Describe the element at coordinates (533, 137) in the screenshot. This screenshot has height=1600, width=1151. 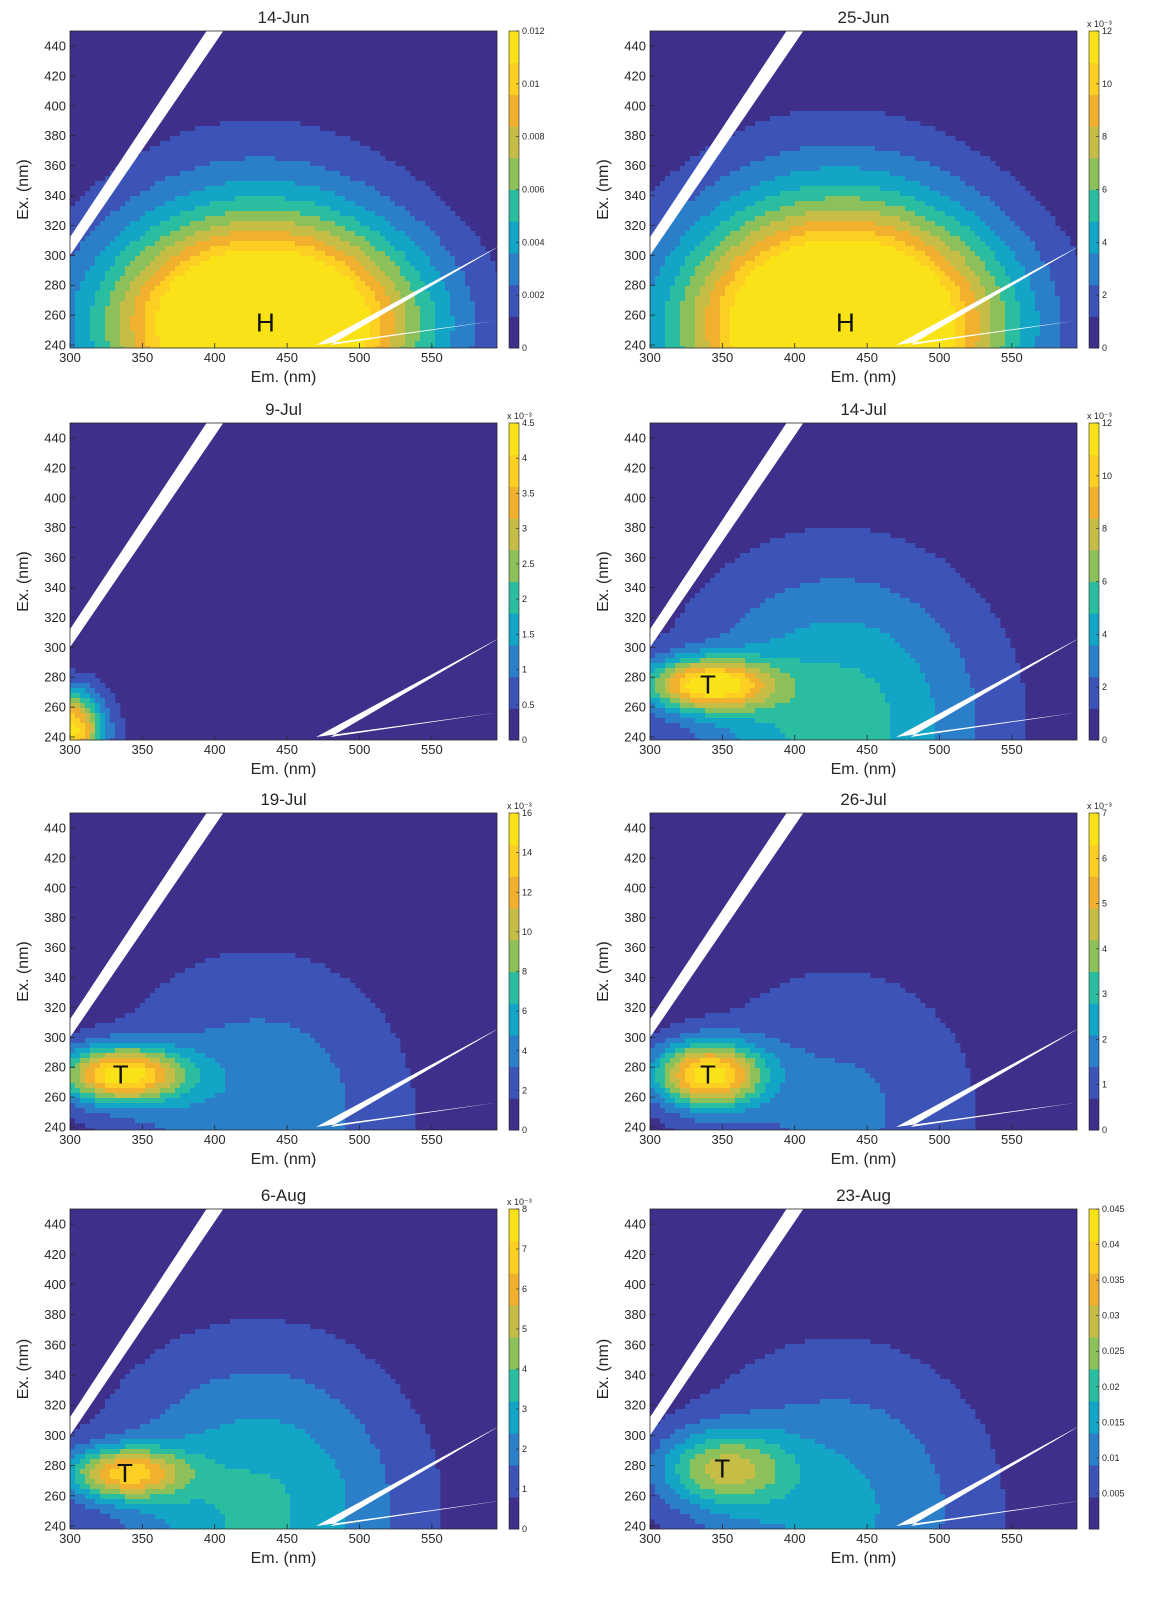
I see `colorbar-tick-label: 0.008` at that location.